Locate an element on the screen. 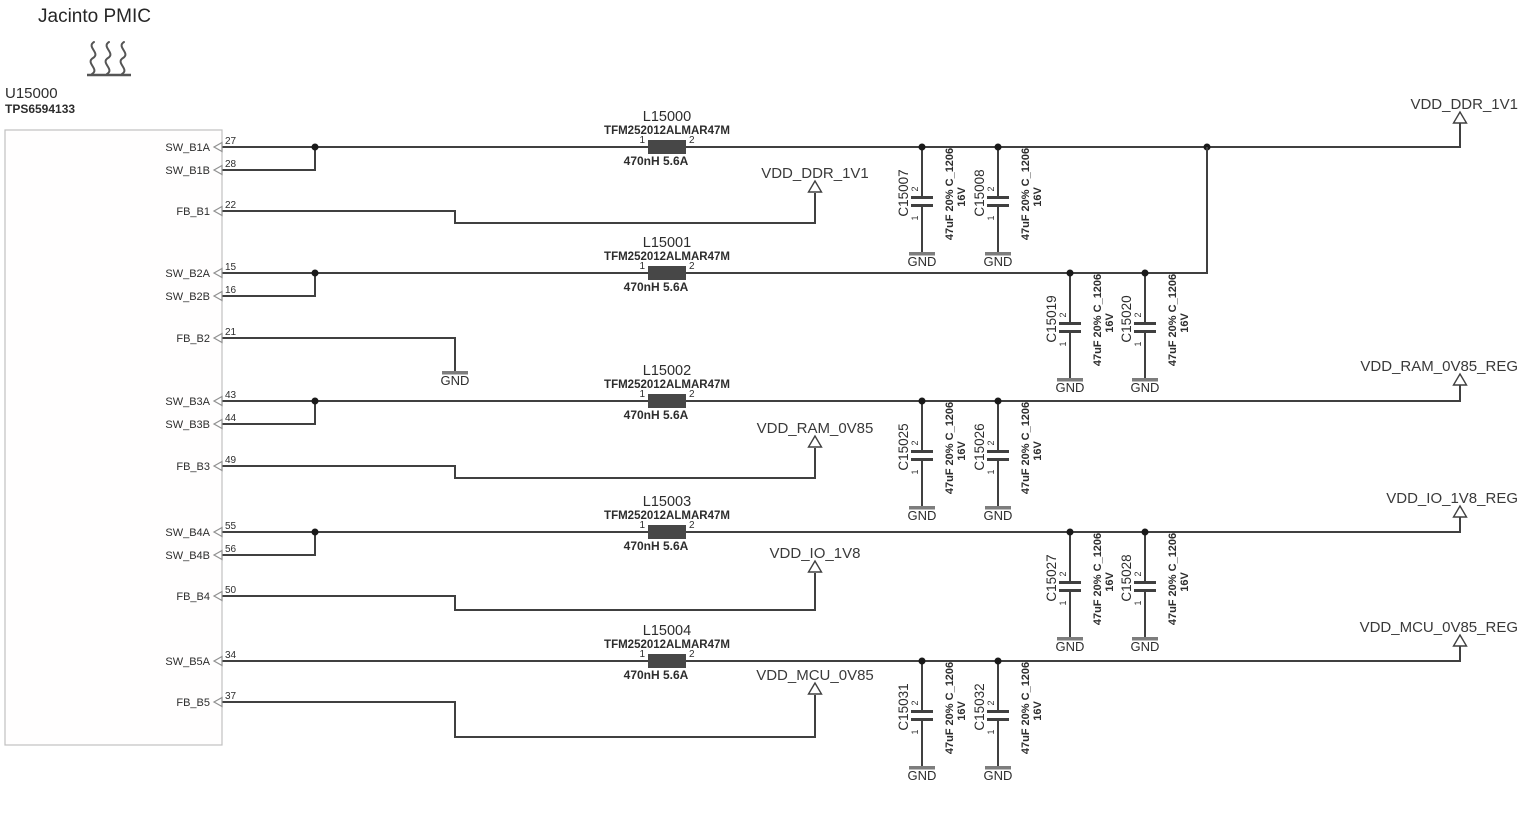 This screenshot has width=1523, height=819. pin-label: SW_B2A is located at coordinates (187, 274).